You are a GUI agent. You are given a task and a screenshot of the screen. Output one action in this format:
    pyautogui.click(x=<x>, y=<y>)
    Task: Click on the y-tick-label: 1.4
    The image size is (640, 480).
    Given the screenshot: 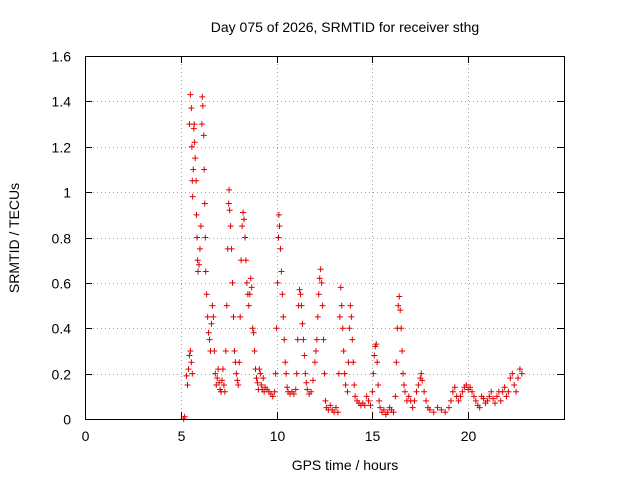 What is the action you would take?
    pyautogui.click(x=62, y=102)
    